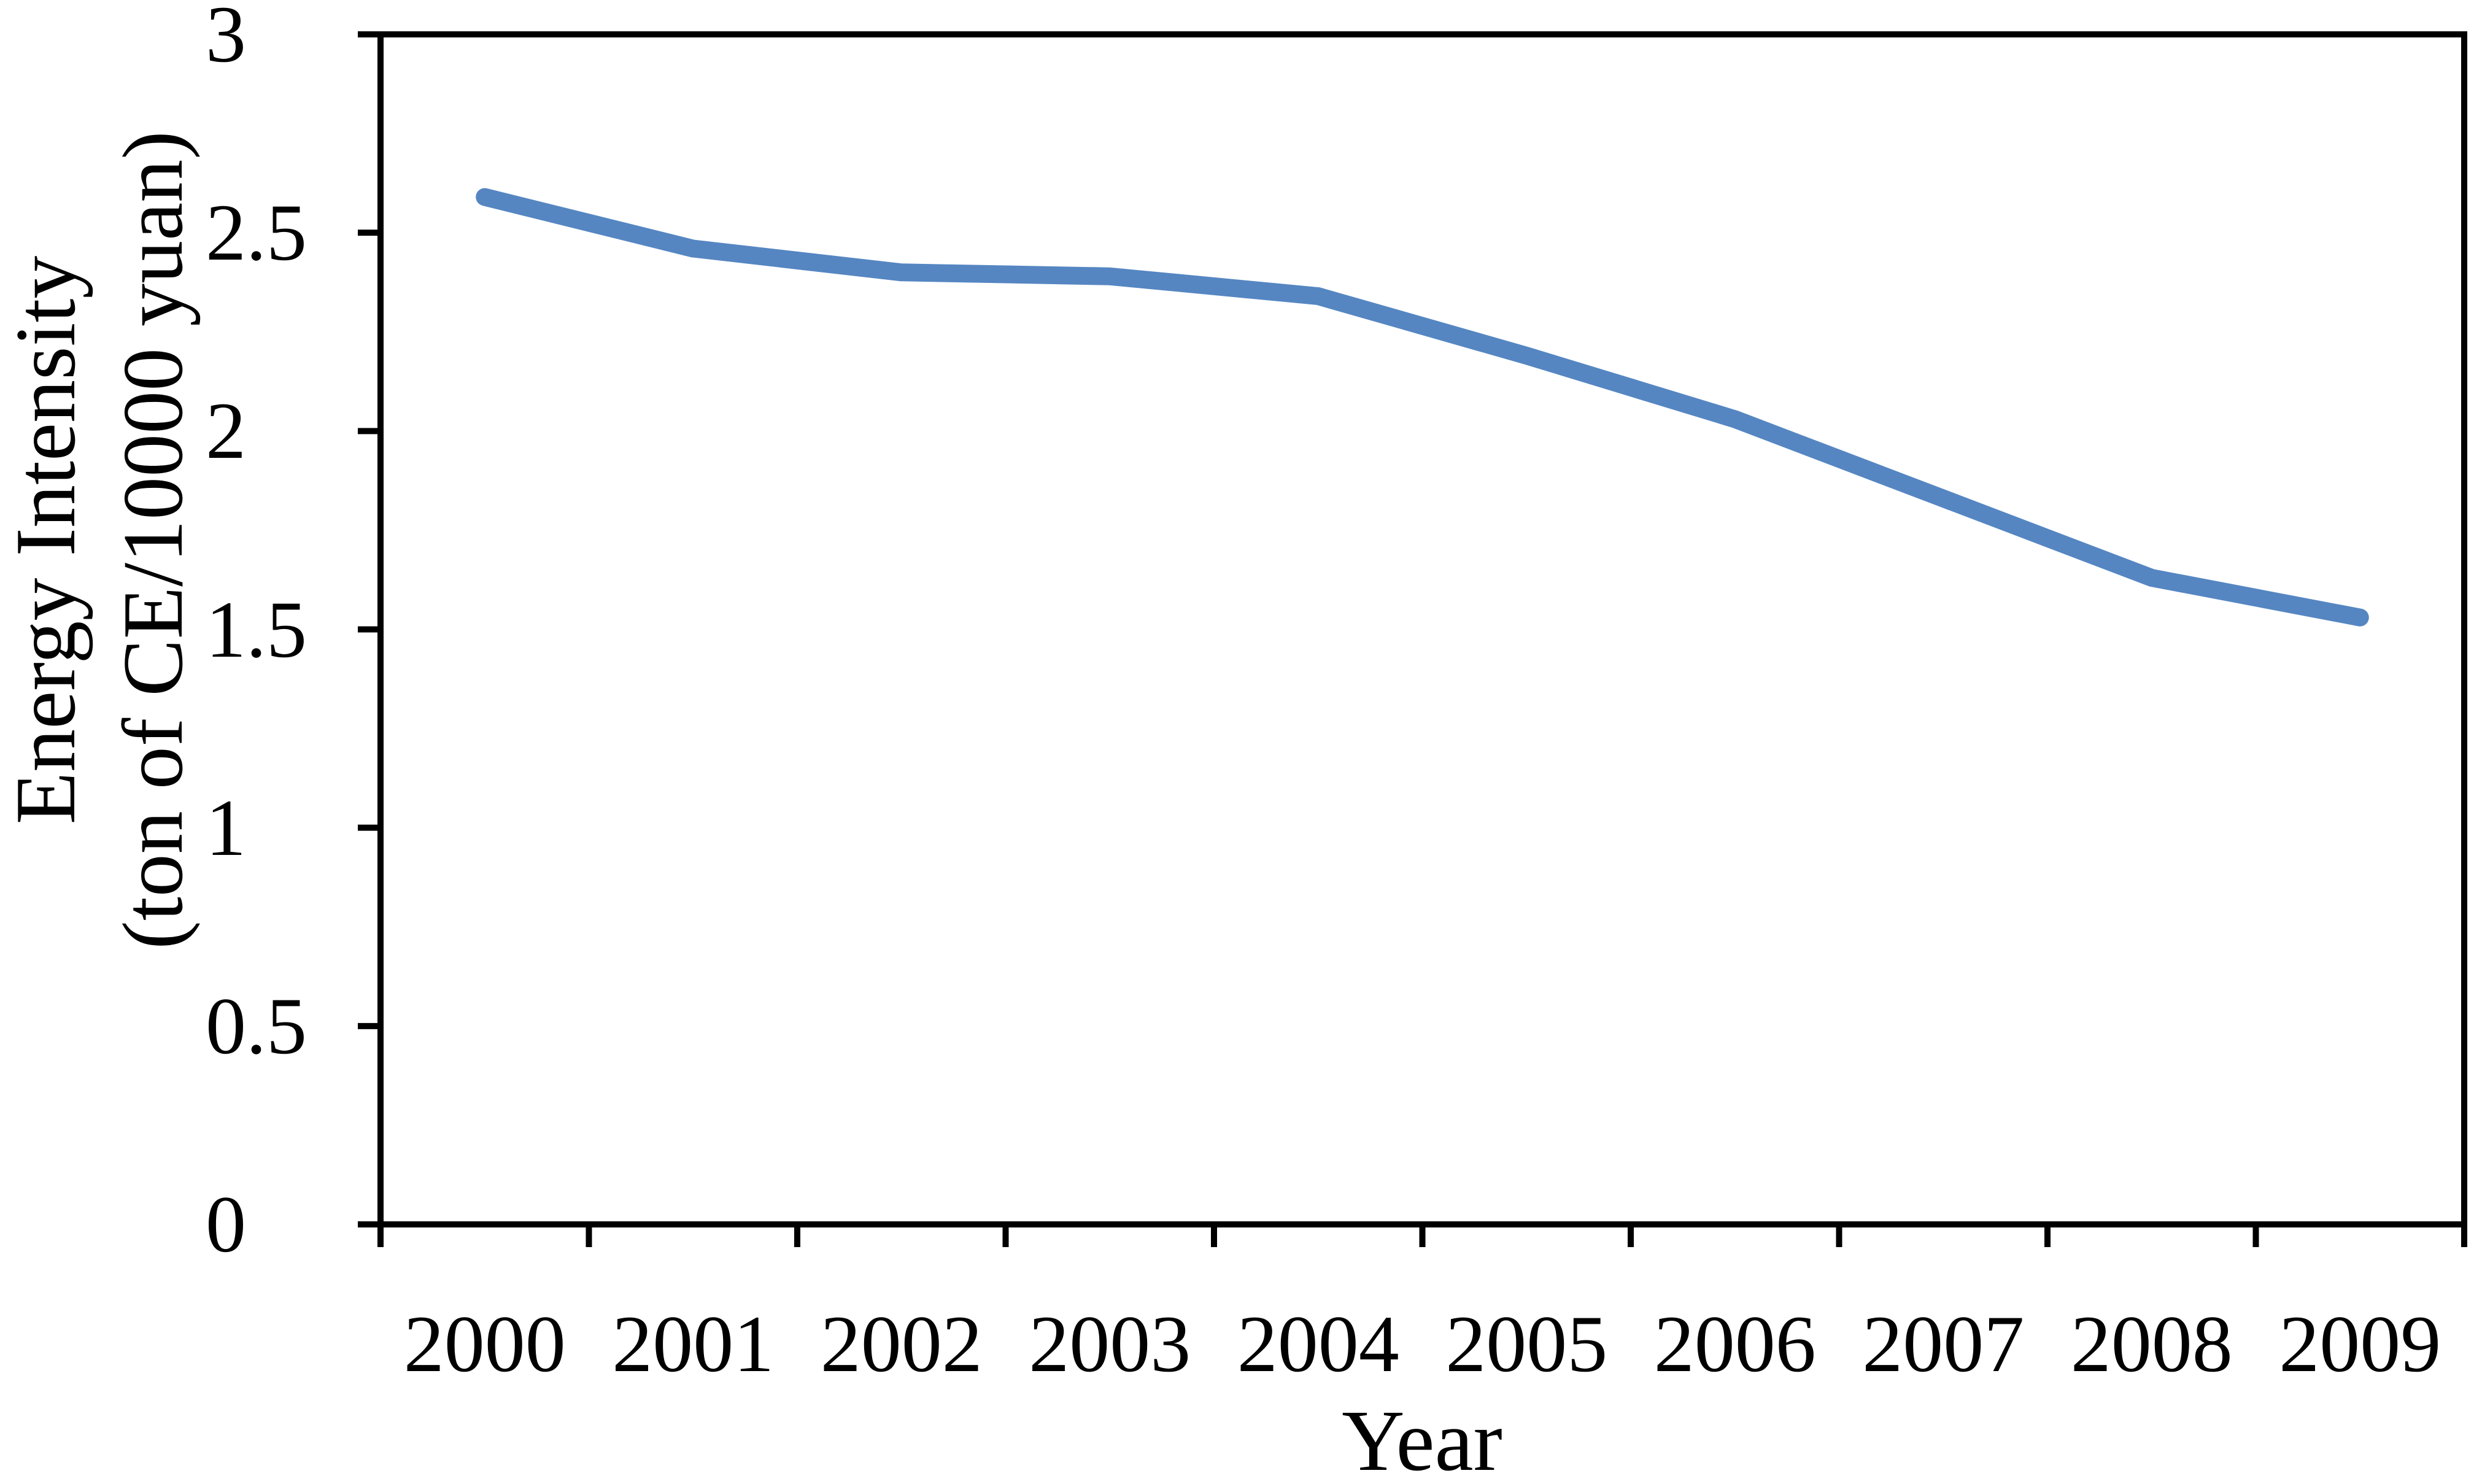  I want to click on x-tick-label: 2003, so click(1110, 1344).